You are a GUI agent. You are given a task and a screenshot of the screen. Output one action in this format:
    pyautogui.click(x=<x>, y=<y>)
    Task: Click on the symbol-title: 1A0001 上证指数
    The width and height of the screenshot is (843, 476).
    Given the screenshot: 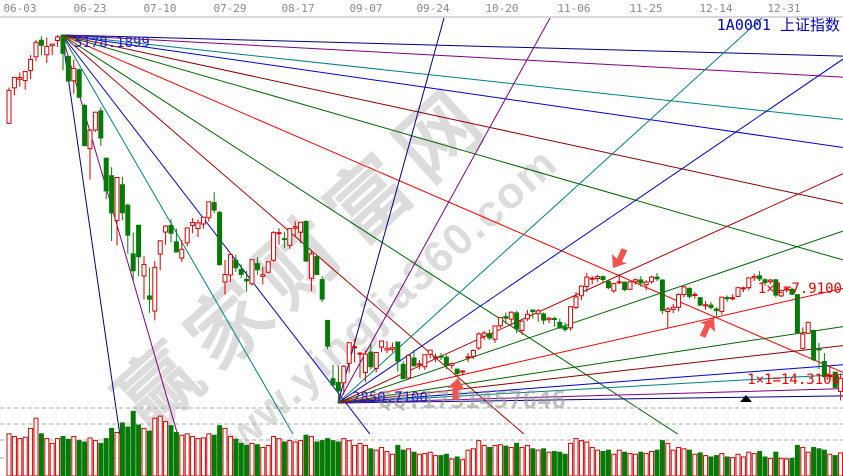 What is the action you would take?
    pyautogui.click(x=778, y=25)
    